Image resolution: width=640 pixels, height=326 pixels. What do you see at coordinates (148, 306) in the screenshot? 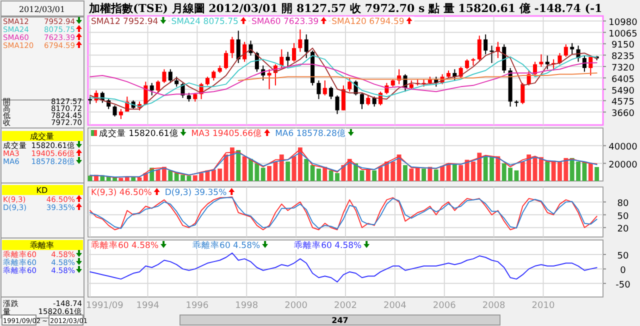
I see `x-tick-label: 1994` at bounding box center [148, 306].